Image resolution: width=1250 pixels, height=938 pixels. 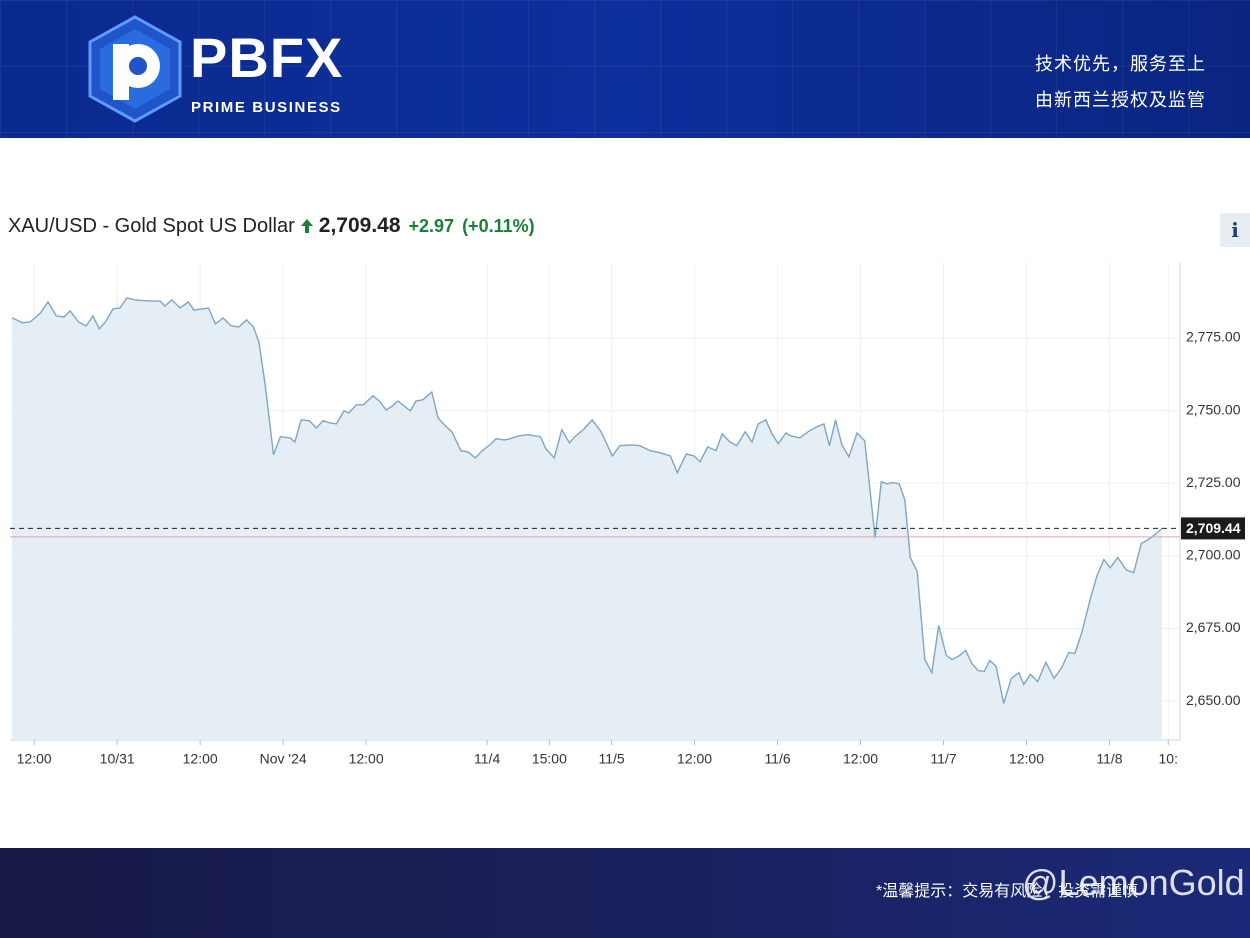 I want to click on up-arrow-icon, so click(x=306, y=226).